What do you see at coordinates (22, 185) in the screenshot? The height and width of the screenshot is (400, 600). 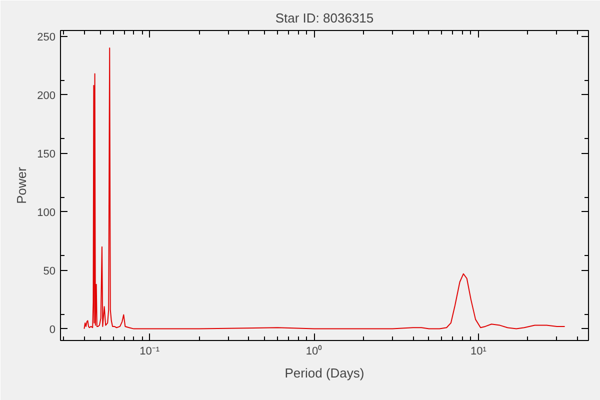 I see `y-axis-title: Power` at bounding box center [22, 185].